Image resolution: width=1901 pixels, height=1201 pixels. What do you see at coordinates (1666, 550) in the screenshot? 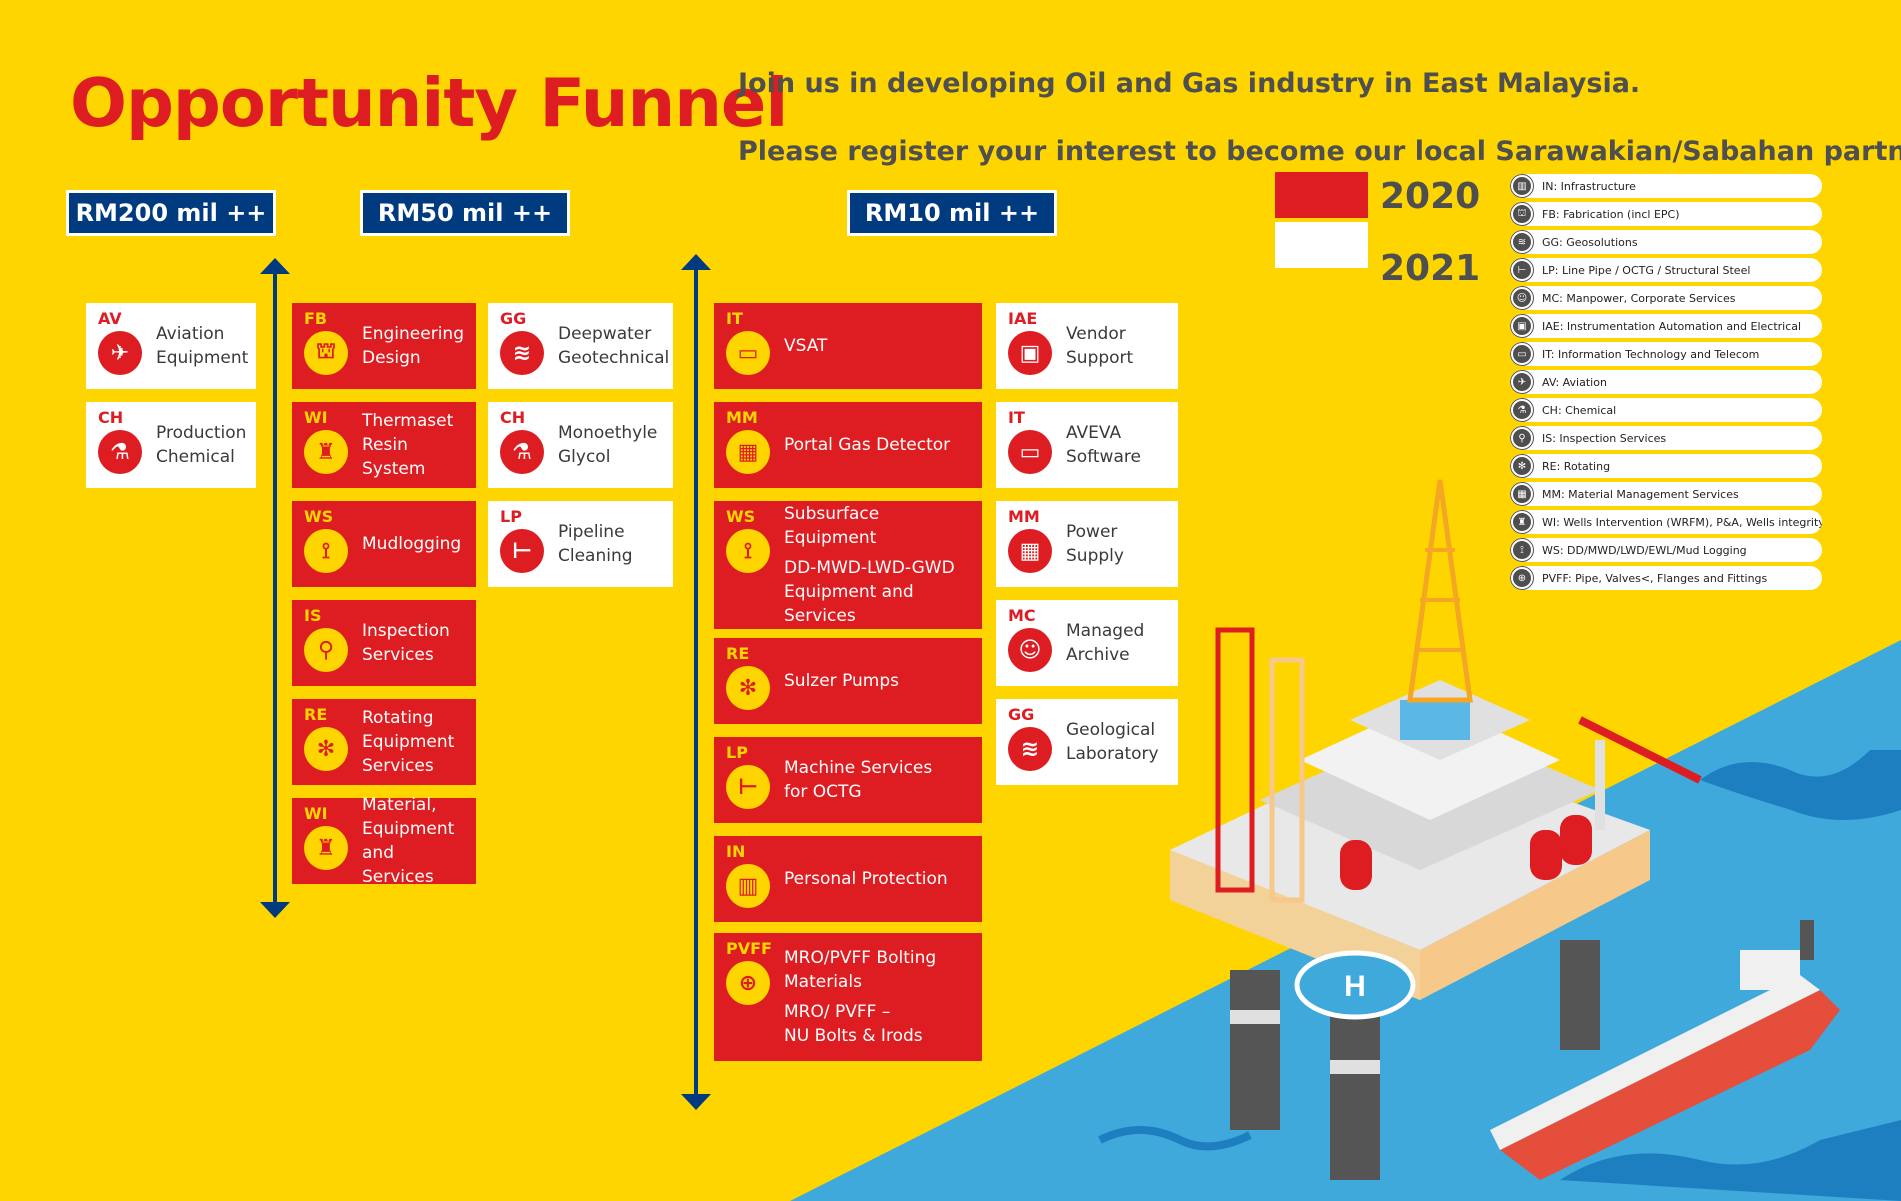
I see `legend-item: ⟟ WS: DD/MWD/LWD/EWL/Mud Logging` at bounding box center [1666, 550].